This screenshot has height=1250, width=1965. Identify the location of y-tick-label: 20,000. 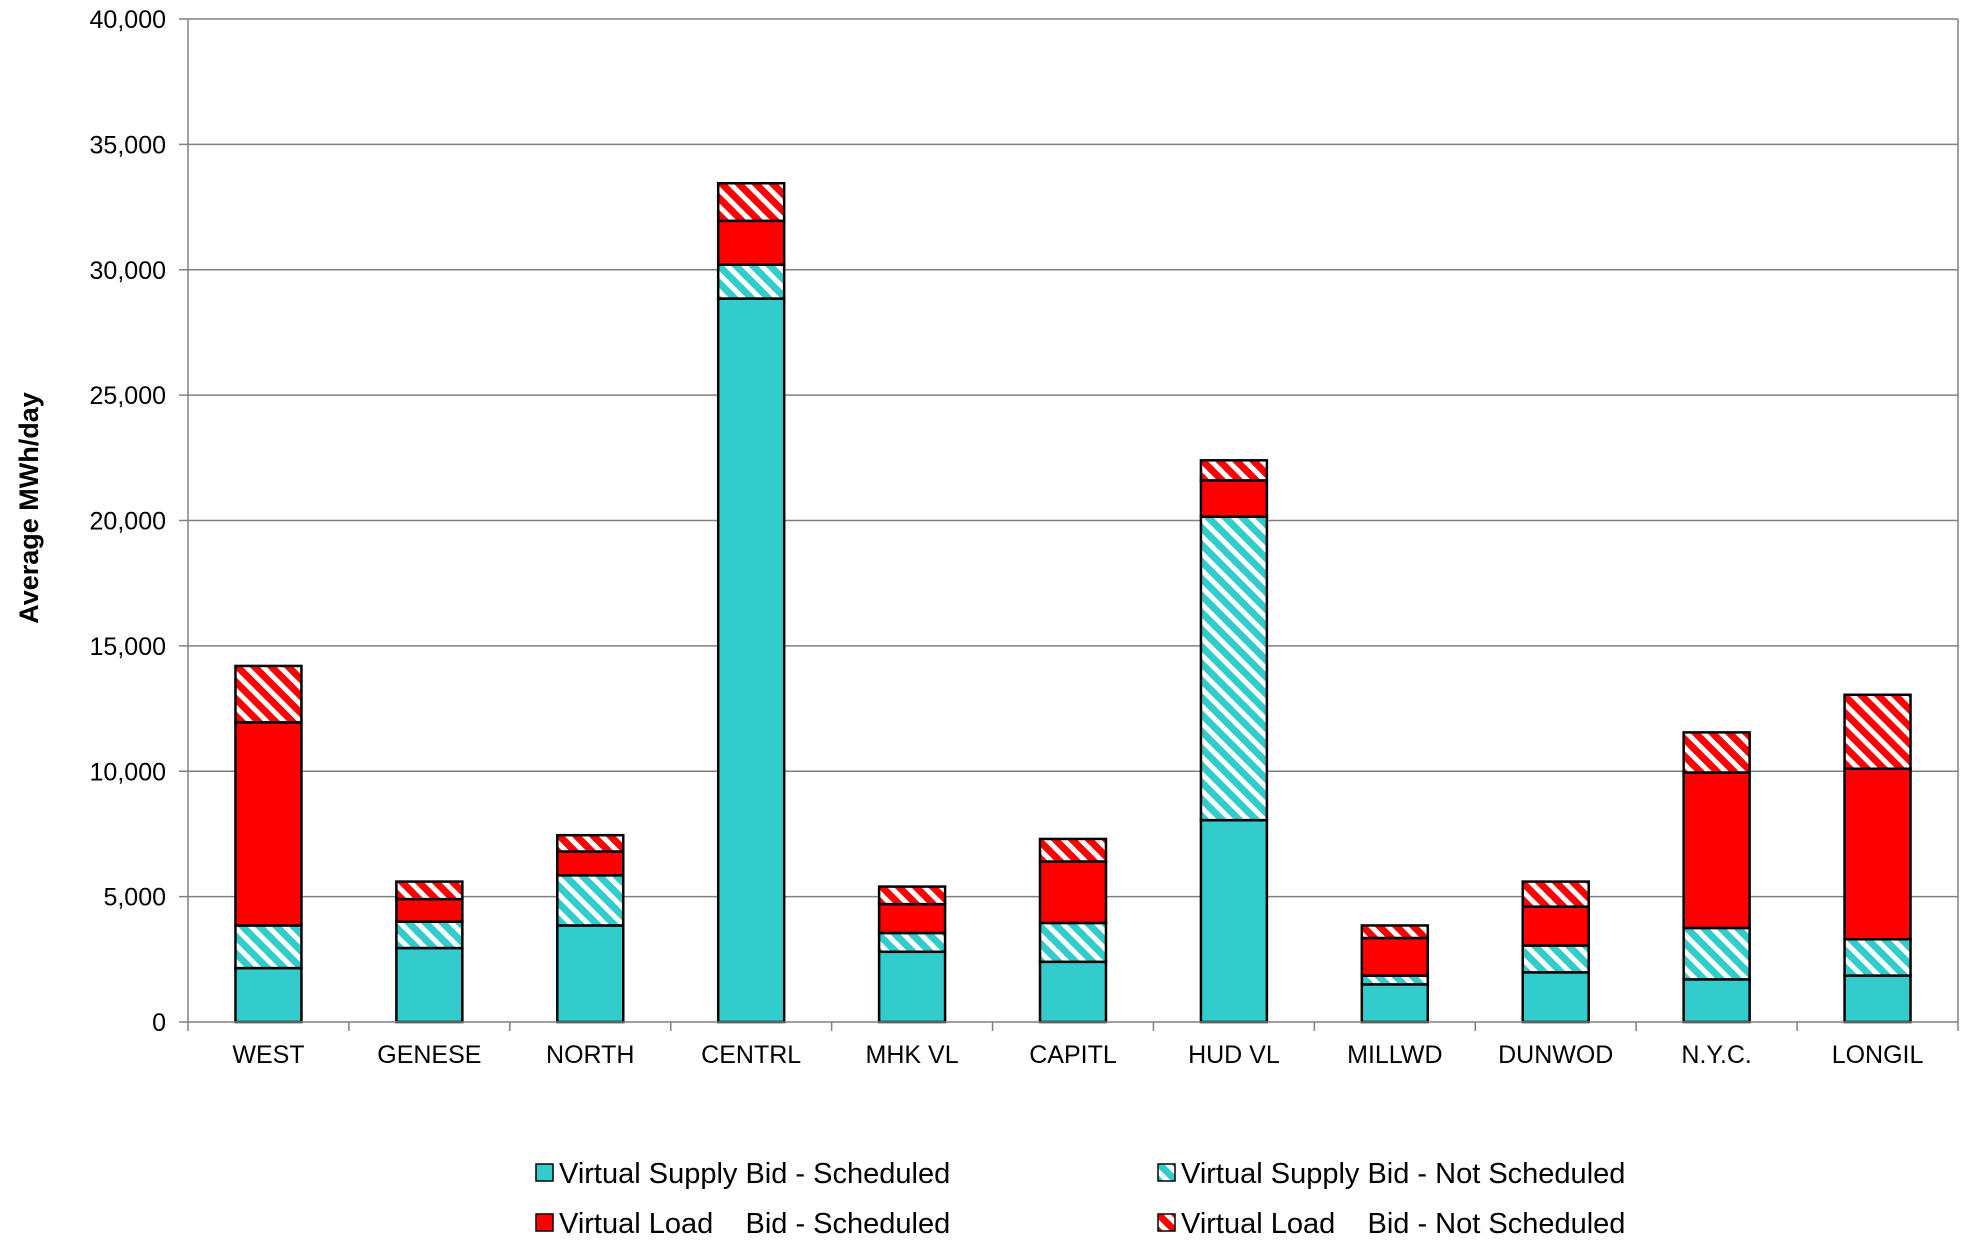
(128, 522).